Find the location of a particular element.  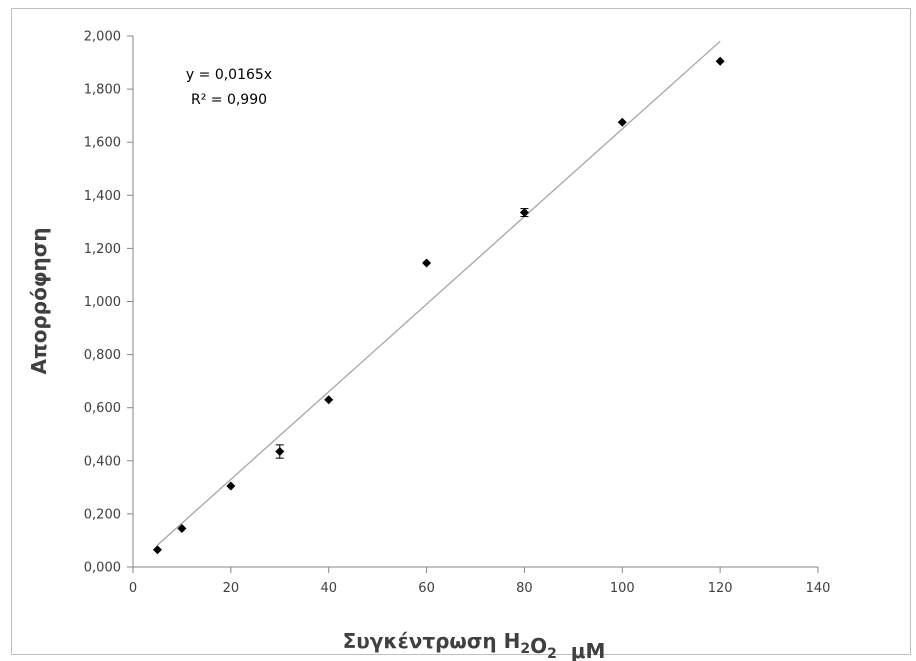

x-tick-label: 40 is located at coordinates (328, 588).